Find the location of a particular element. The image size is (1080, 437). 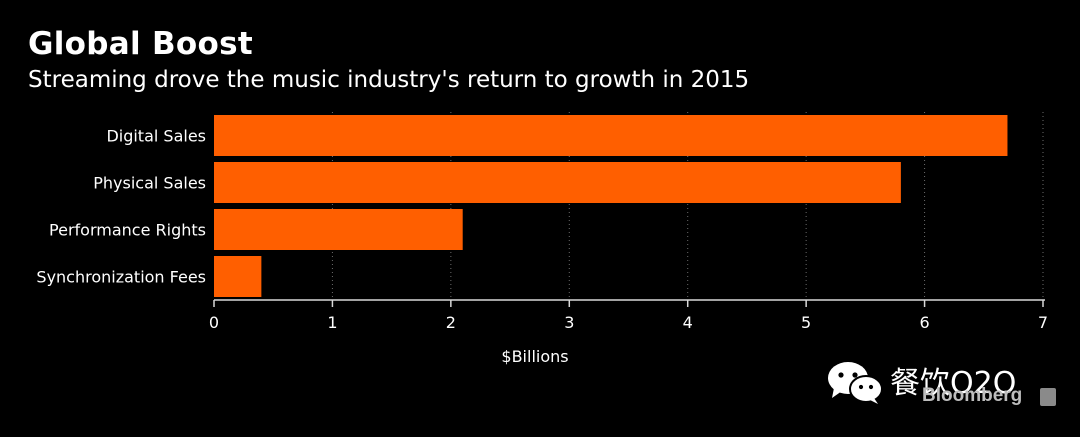

category-label: Synchronization Fees is located at coordinates (121, 277).